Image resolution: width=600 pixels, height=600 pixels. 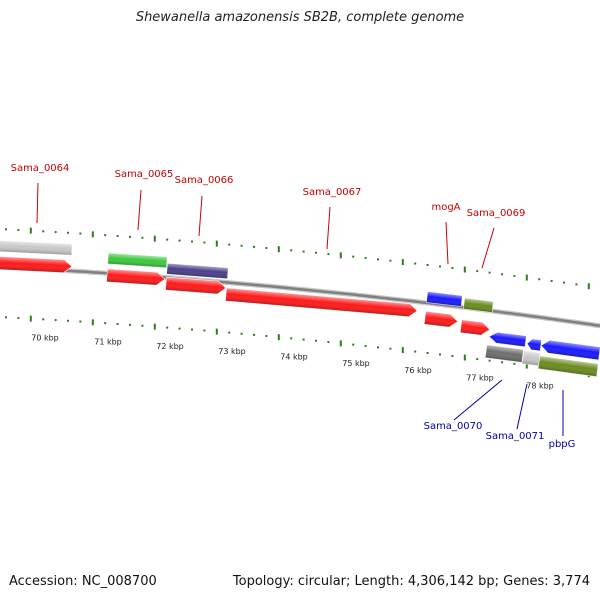 I want to click on forward-gene-label: mogA, so click(x=445, y=207).